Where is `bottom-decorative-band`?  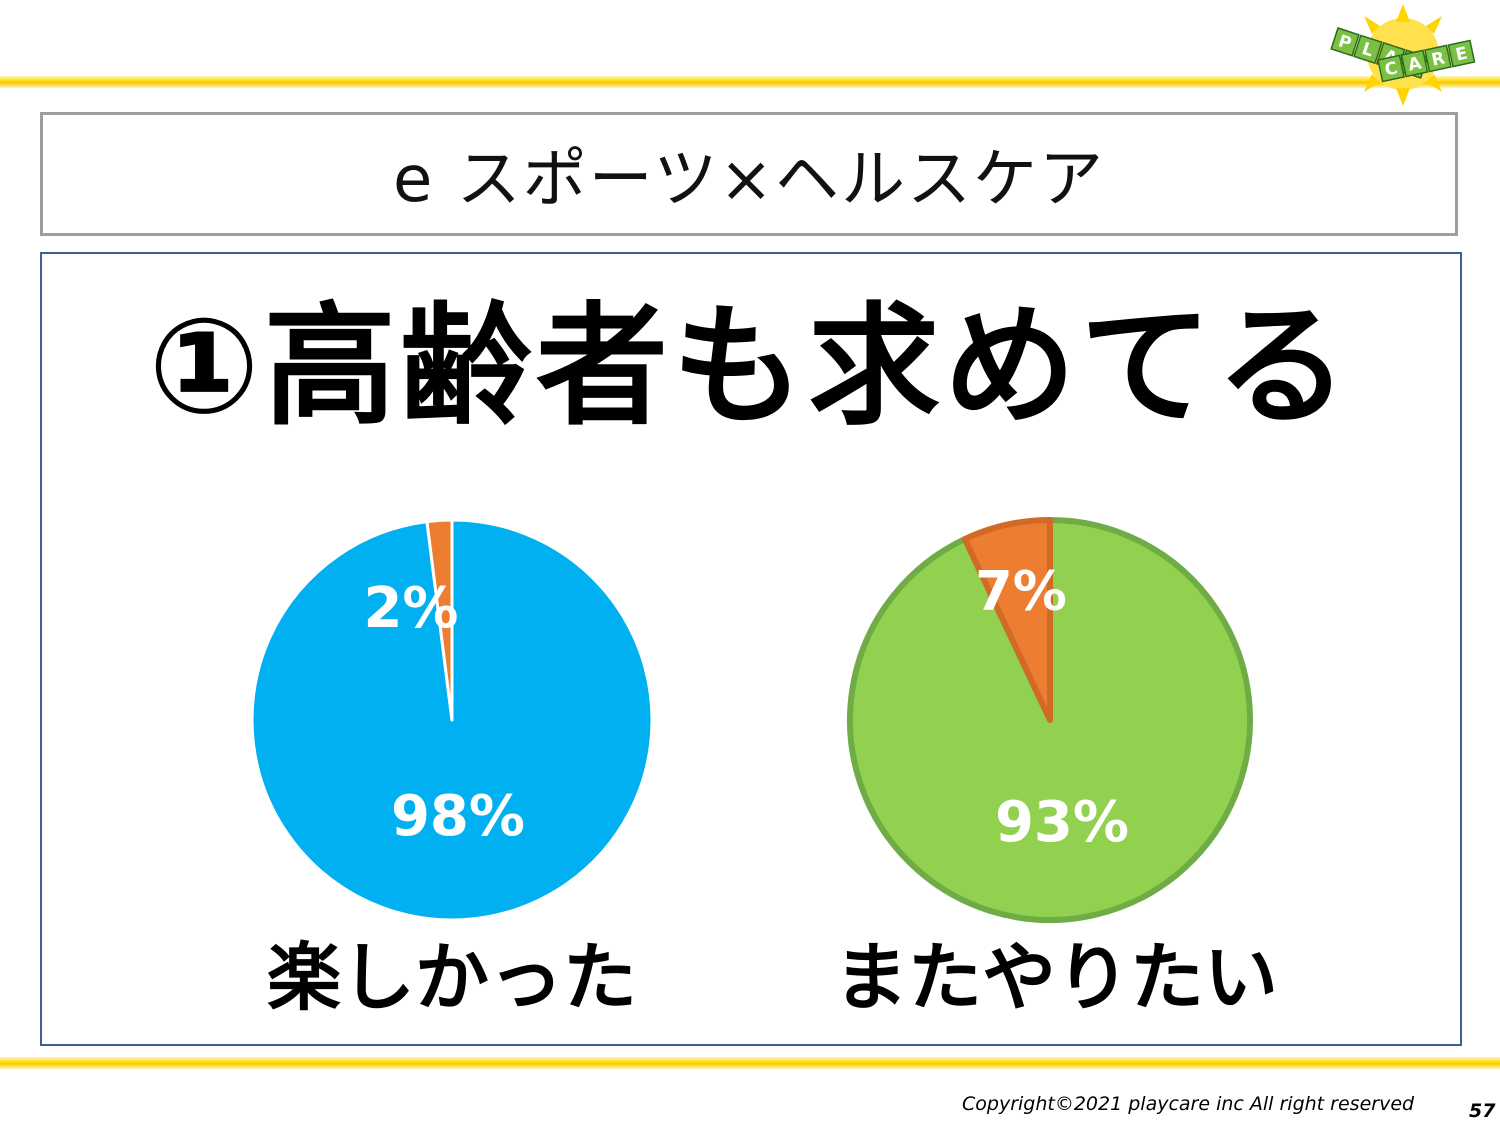 bottom-decorative-band is located at coordinates (750, 1063).